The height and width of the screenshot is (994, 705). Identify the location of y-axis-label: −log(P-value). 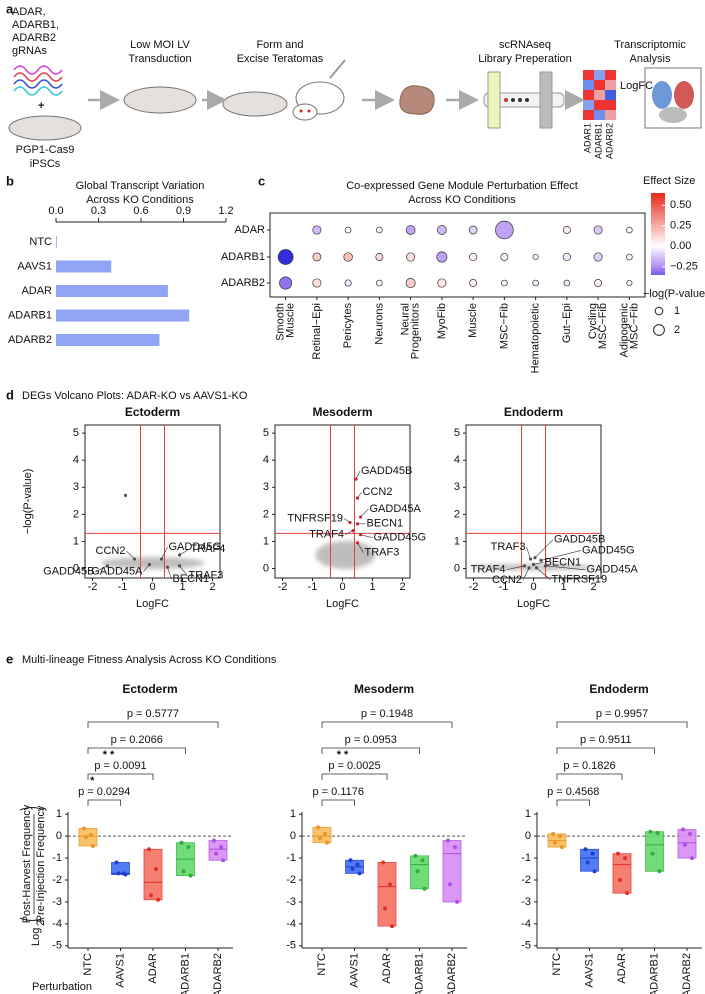
(28, 502).